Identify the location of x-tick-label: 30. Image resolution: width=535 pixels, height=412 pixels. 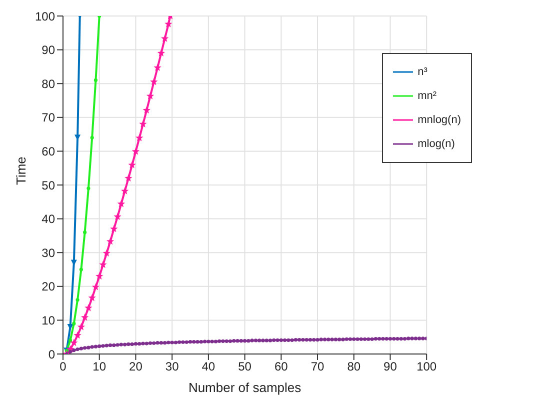
(172, 367).